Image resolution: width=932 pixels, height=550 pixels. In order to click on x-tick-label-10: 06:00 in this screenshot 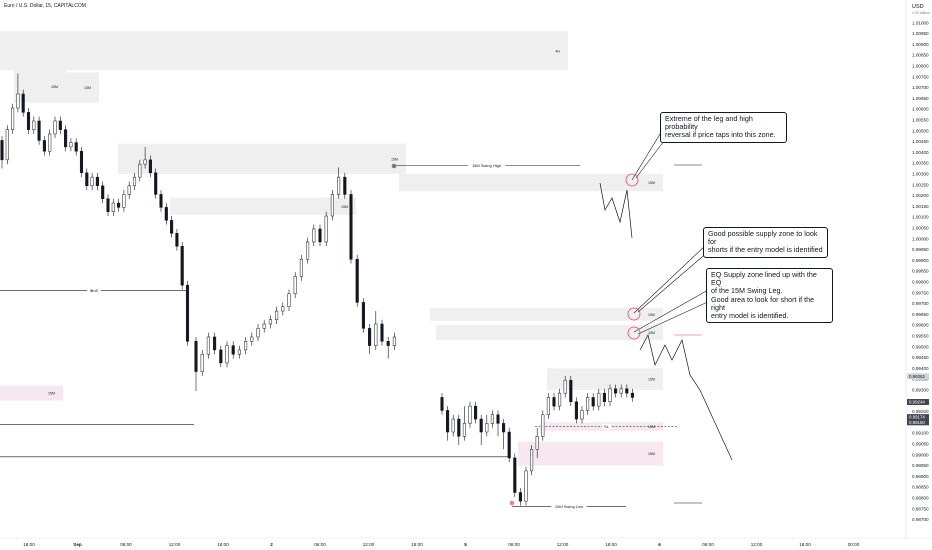, I will do `click(514, 544)`.